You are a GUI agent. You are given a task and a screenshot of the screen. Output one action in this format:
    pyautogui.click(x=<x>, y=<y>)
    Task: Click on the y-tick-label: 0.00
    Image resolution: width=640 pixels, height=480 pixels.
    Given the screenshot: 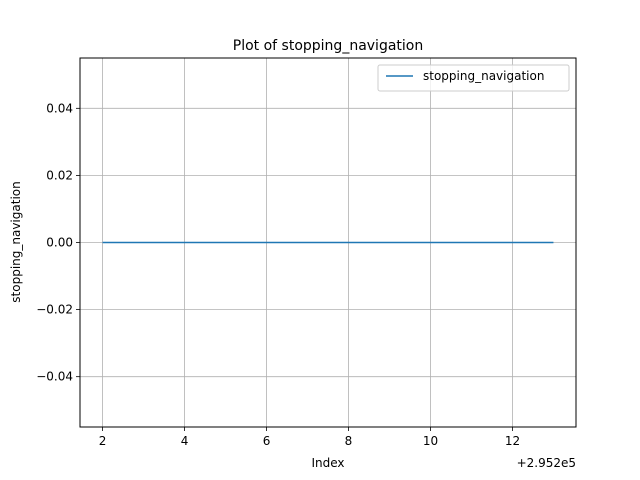 What is the action you would take?
    pyautogui.click(x=59, y=243)
    